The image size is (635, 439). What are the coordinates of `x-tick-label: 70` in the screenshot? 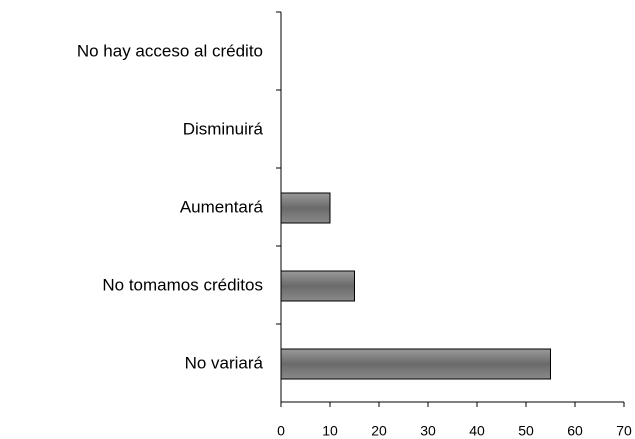 It's located at (624, 431).